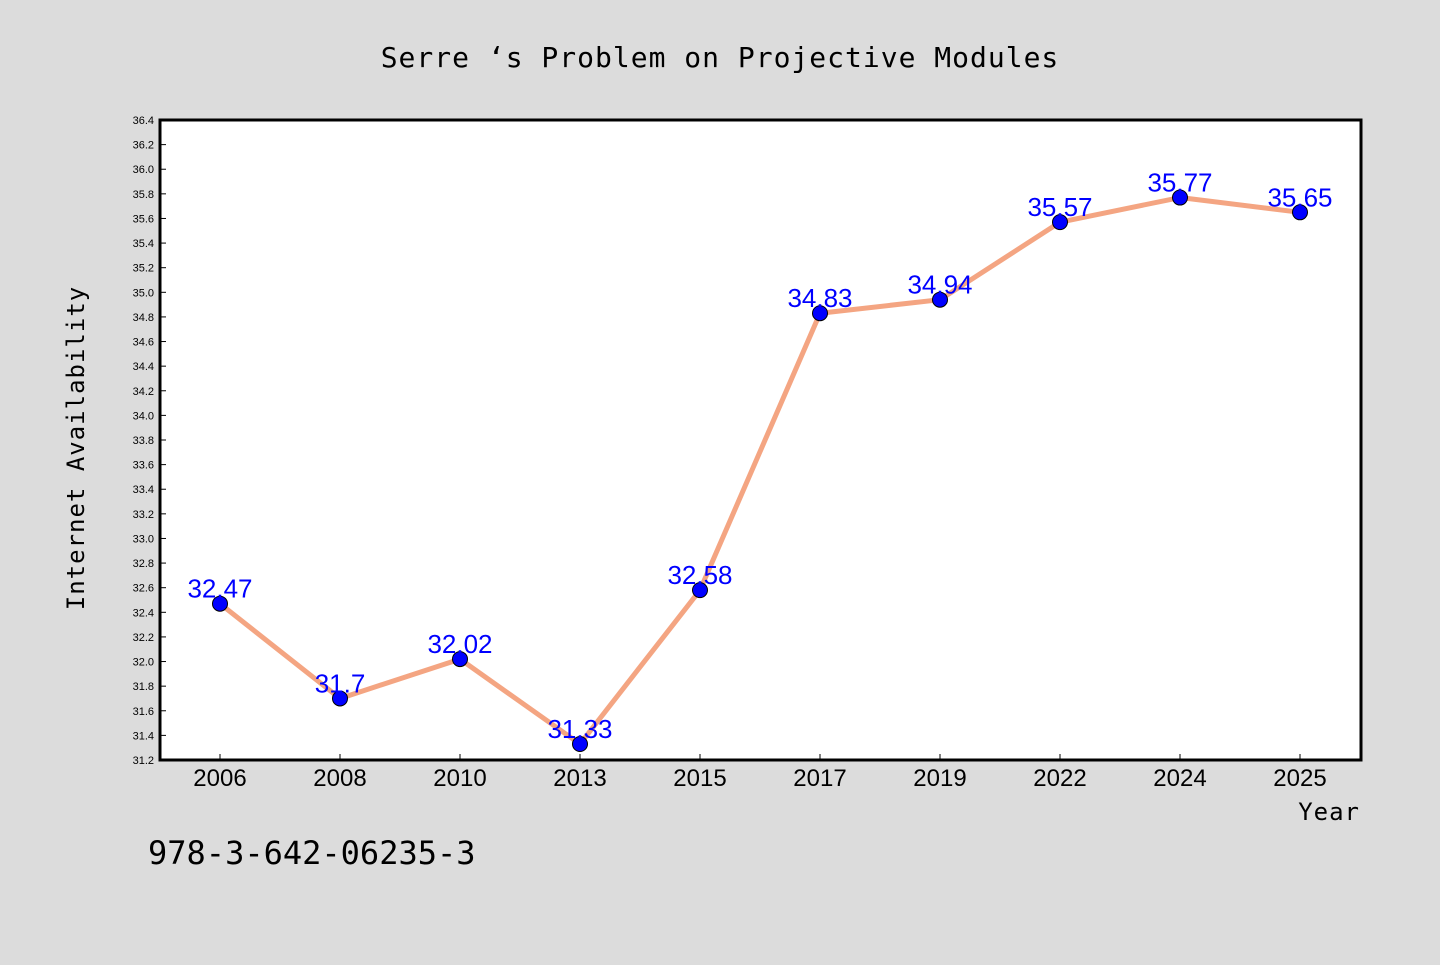 The image size is (1440, 965). What do you see at coordinates (1179, 778) in the screenshot?
I see `x-tick-label: 2024` at bounding box center [1179, 778].